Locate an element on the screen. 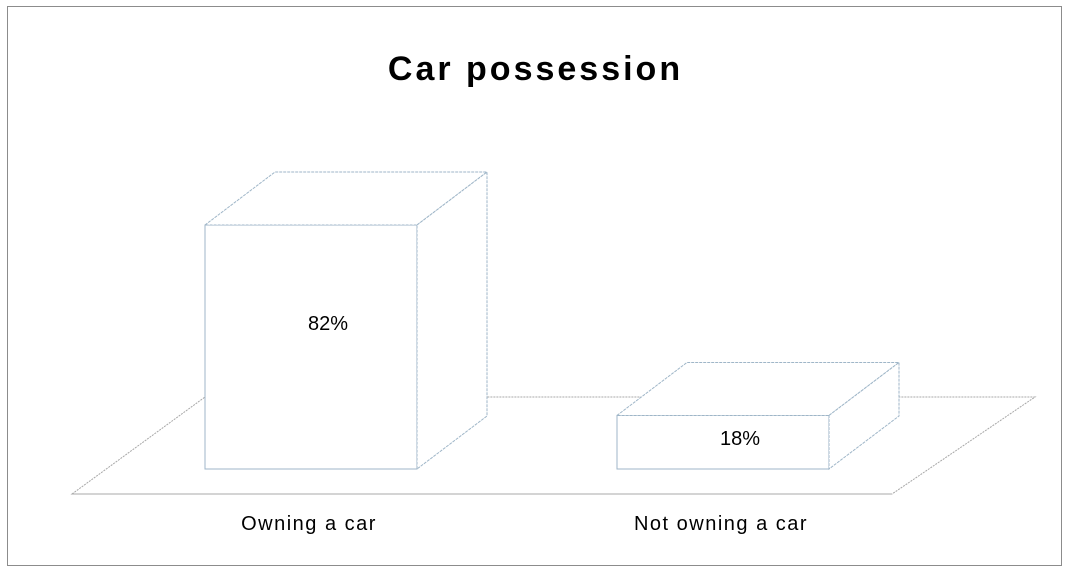 The height and width of the screenshot is (571, 1071). category-label: Owning a car is located at coordinates (309, 524).